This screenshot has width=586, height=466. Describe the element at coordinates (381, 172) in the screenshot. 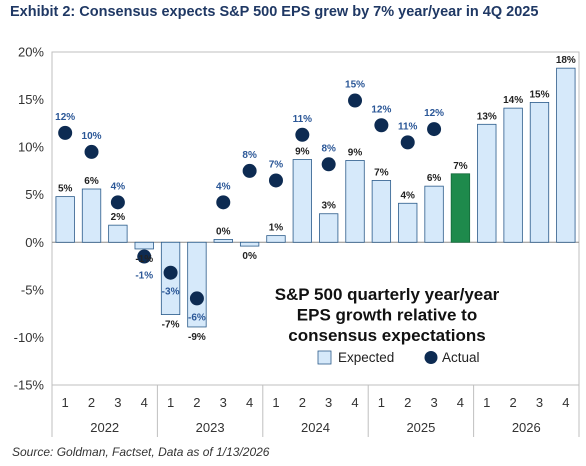

I see `expected-label: 7%` at that location.